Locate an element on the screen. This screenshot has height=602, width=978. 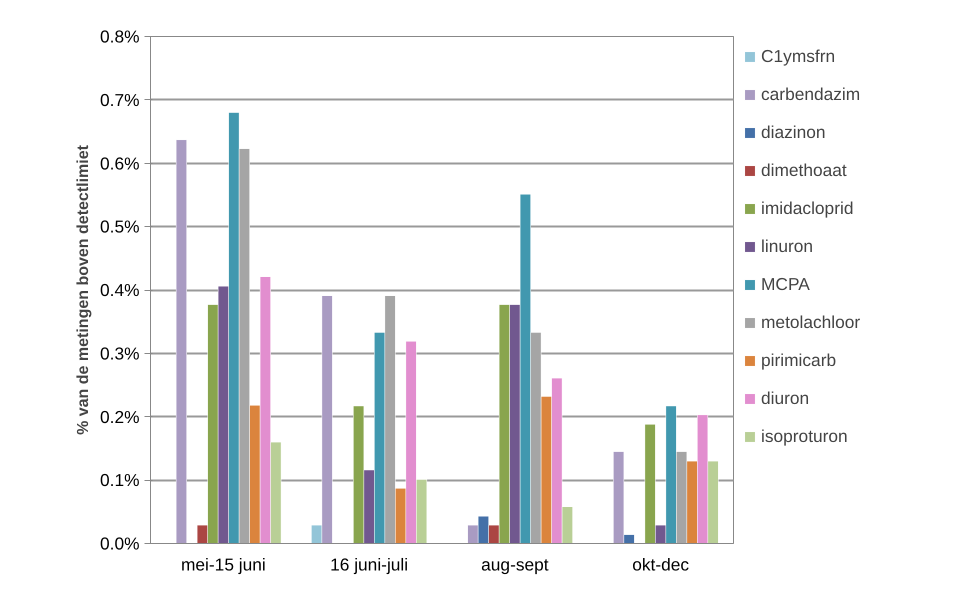
x-tick-label: okt-dec is located at coordinates (661, 564).